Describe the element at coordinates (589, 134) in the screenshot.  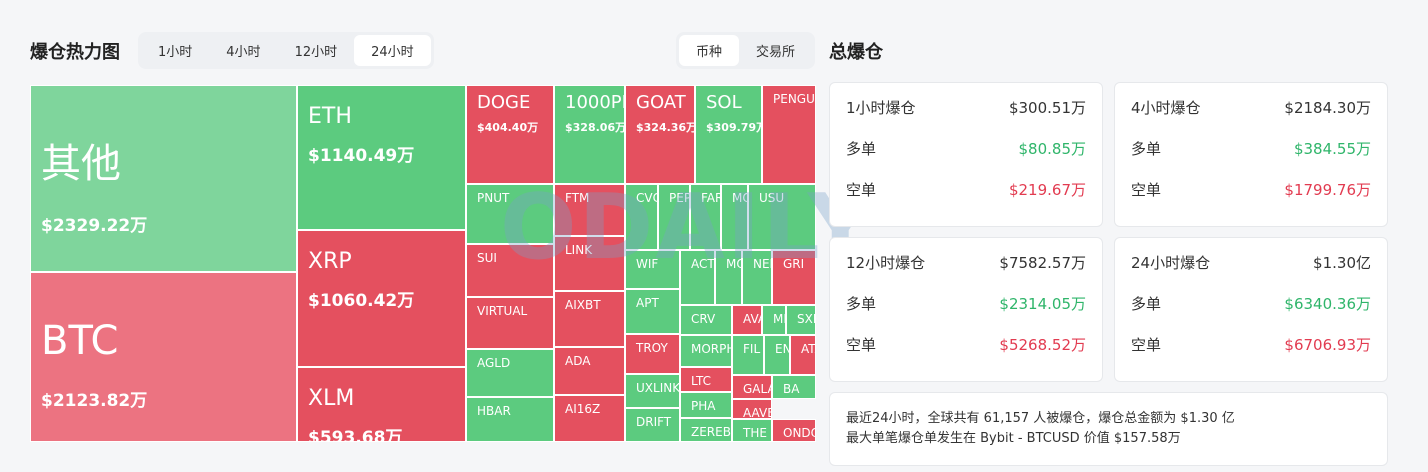
I see `tile: 1000PEPE $328.06万` at that location.